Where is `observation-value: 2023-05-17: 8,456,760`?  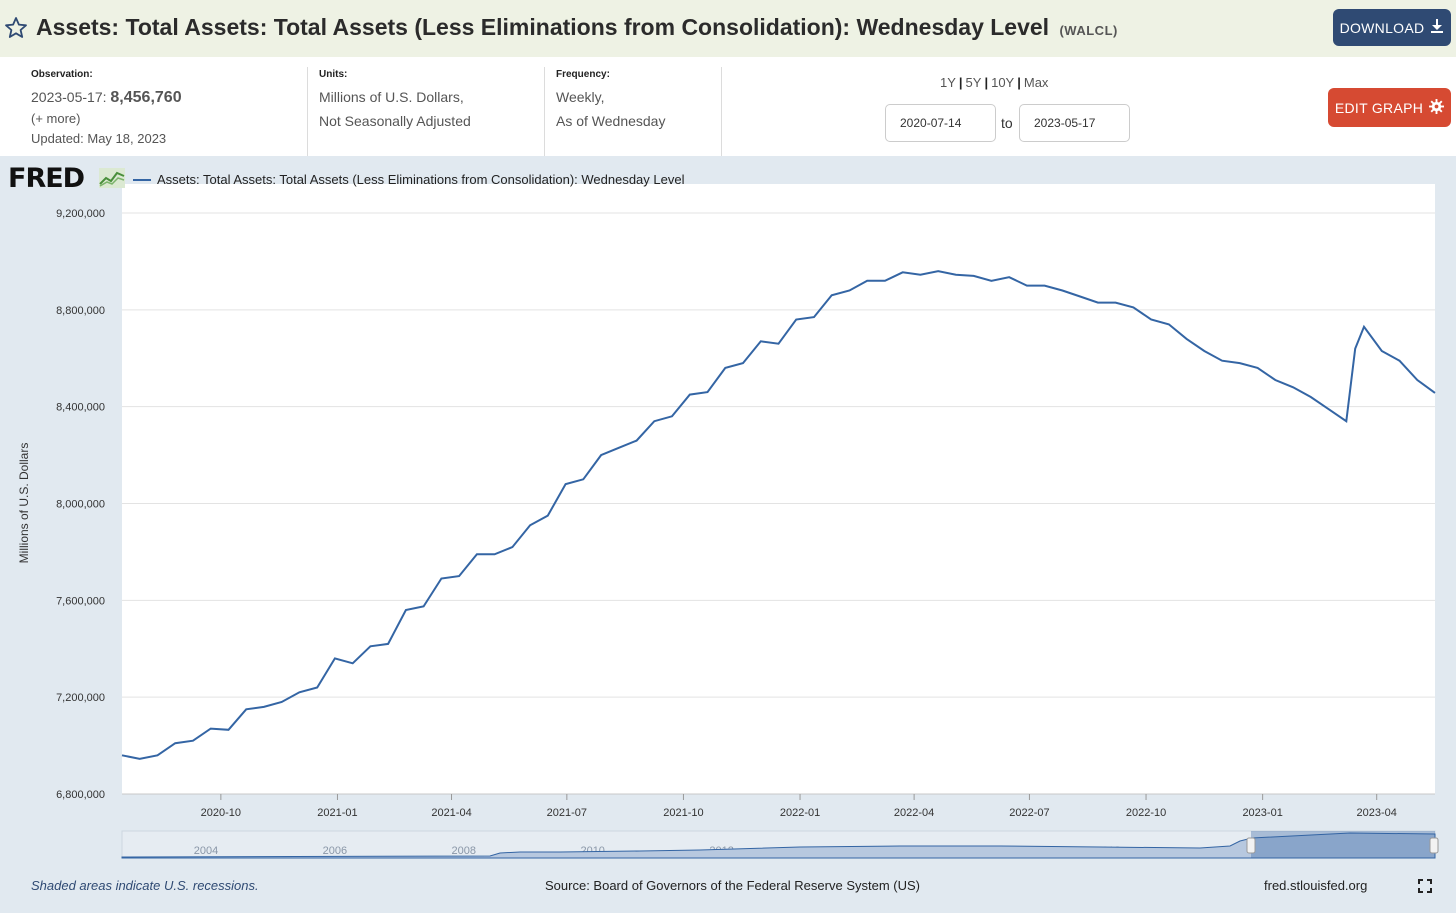 observation-value: 2023-05-17: 8,456,760 is located at coordinates (106, 98).